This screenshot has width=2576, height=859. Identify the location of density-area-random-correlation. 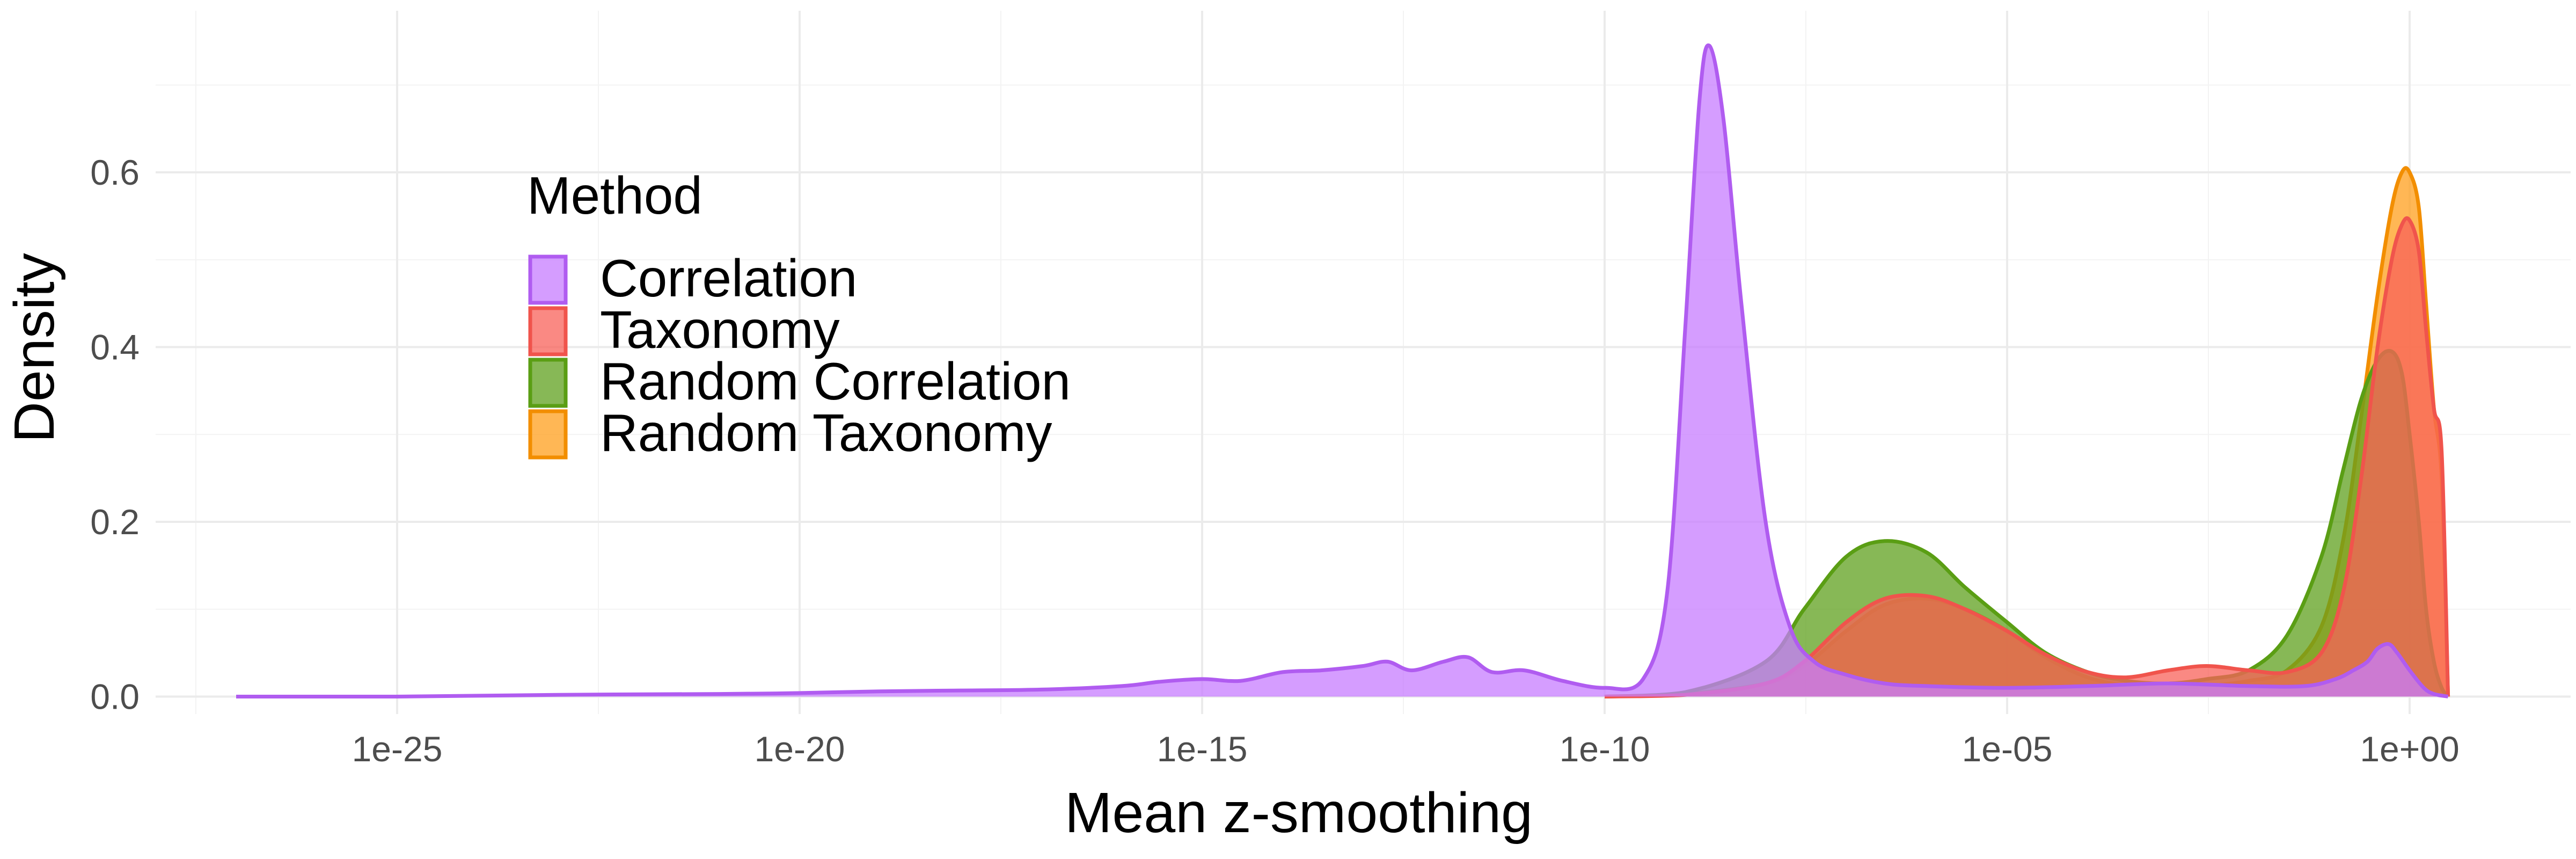
(2026, 524).